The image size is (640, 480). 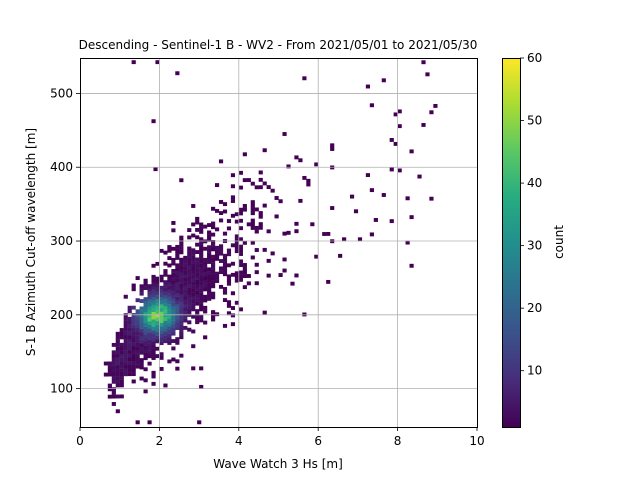 What do you see at coordinates (61, 93) in the screenshot?
I see `y-tick-label: 500` at bounding box center [61, 93].